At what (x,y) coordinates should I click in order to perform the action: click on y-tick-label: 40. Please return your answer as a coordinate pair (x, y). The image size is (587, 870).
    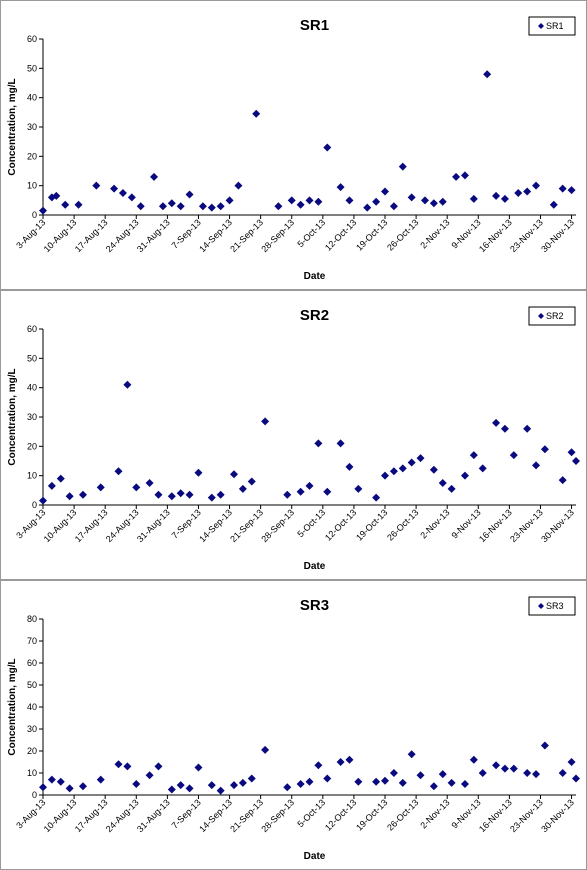
    Looking at the image, I should click on (32, 707).